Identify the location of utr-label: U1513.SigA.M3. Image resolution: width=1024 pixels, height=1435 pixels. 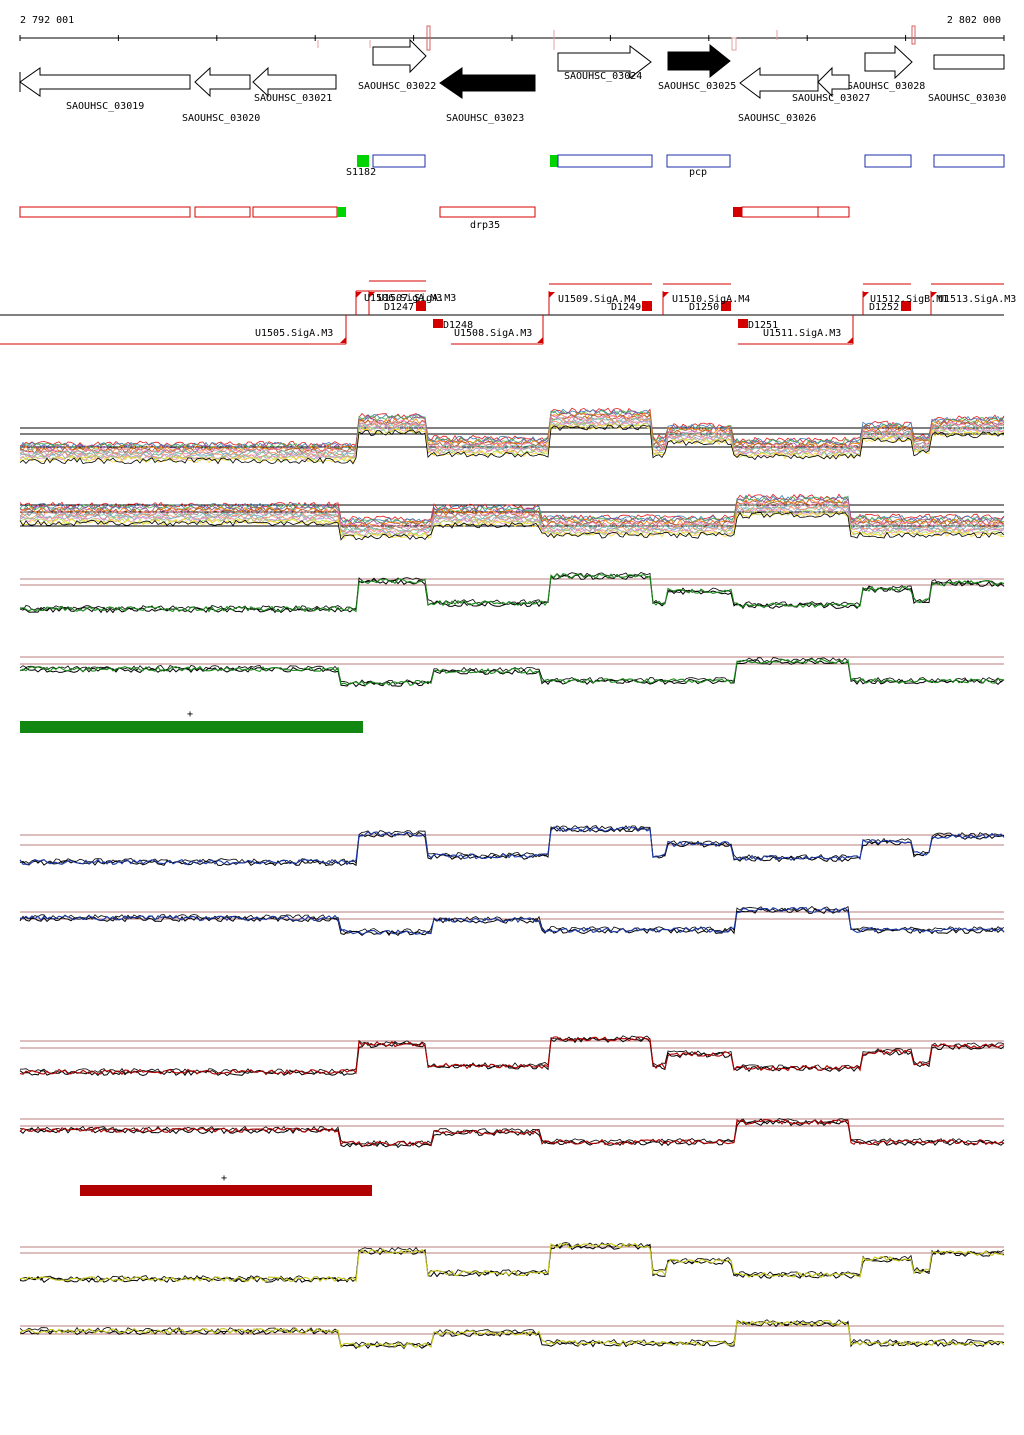
(977, 299).